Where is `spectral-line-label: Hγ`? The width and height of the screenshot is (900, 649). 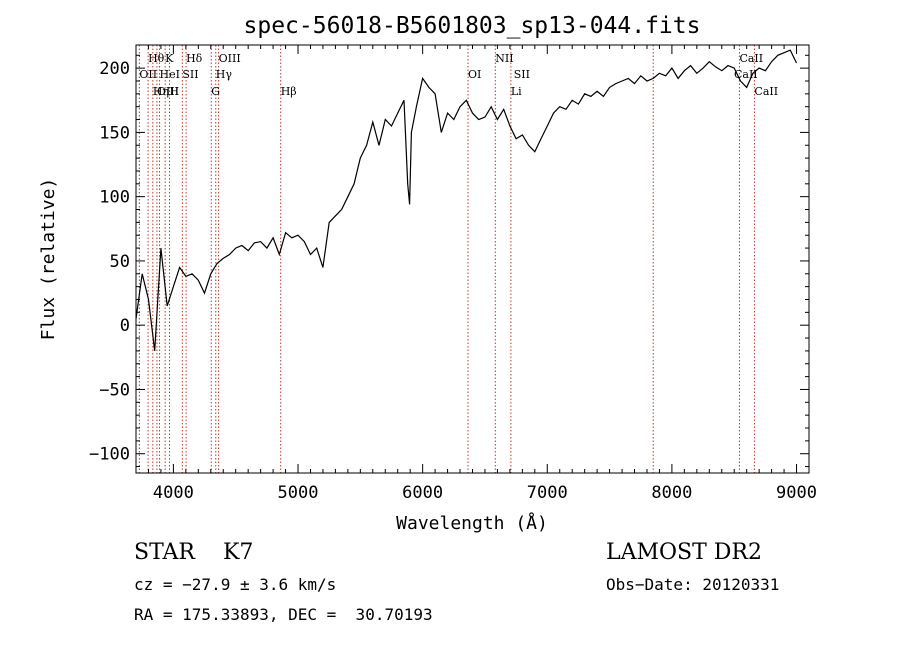
spectral-line-label: Hγ is located at coordinates (224, 74).